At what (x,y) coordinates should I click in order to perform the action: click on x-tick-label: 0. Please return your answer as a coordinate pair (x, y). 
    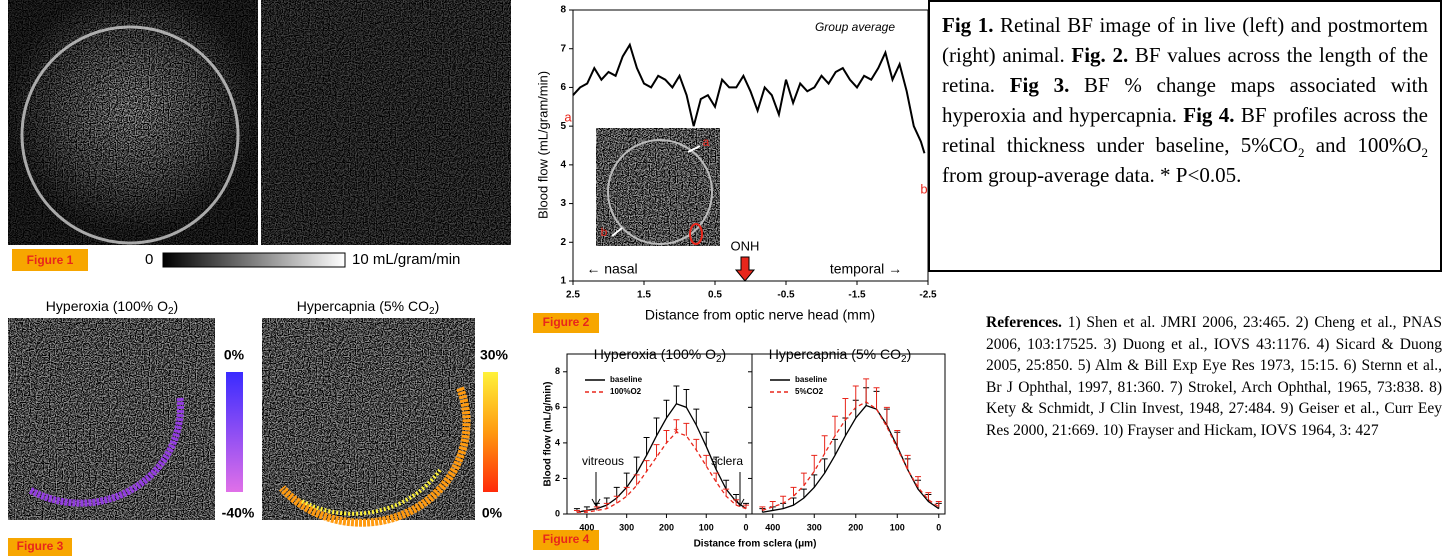
    Looking at the image, I should click on (938, 527).